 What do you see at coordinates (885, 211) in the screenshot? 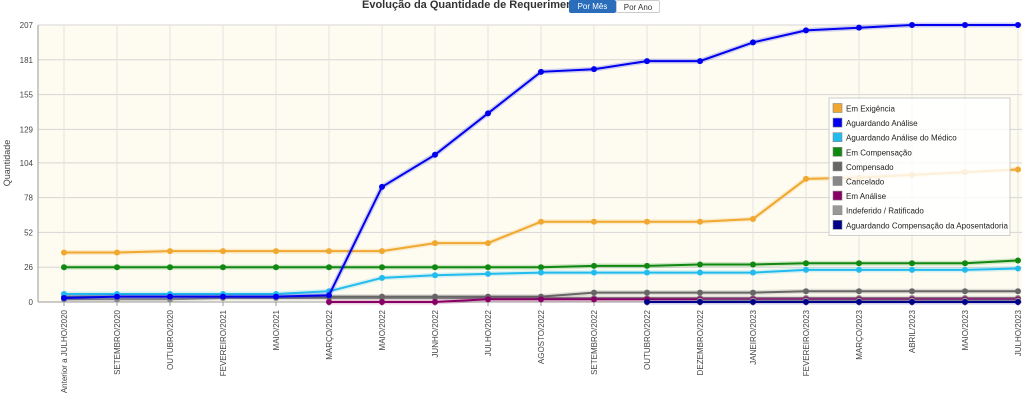
I see `legend-item-label: Indeferido / Ratificado` at bounding box center [885, 211].